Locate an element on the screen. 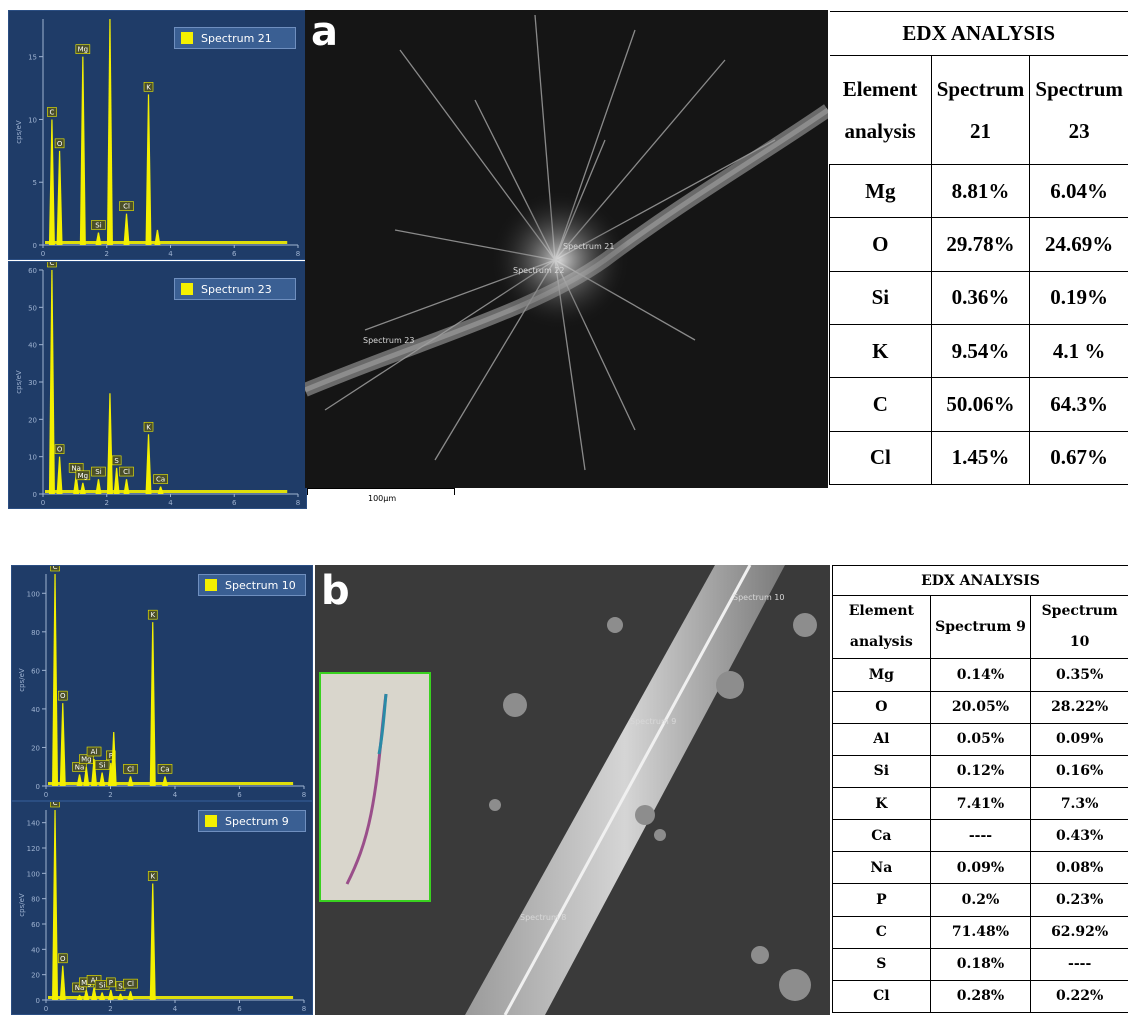 The width and height of the screenshot is (1128, 1017). peak-label: S is located at coordinates (120, 987).